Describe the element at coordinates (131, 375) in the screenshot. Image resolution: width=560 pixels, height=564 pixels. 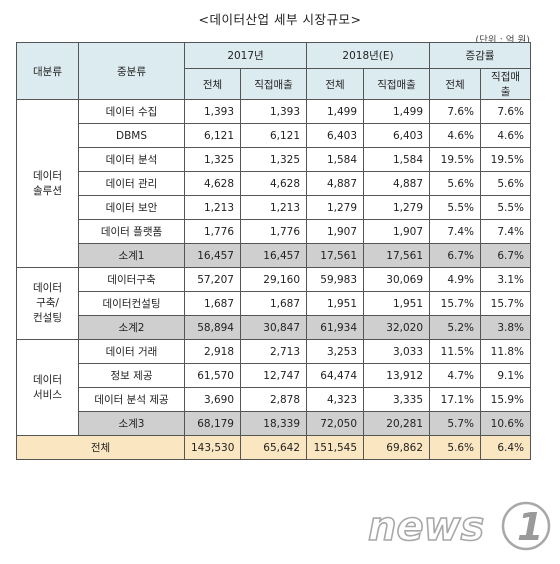
I see `mid-category-cell: 정보 제공` at that location.